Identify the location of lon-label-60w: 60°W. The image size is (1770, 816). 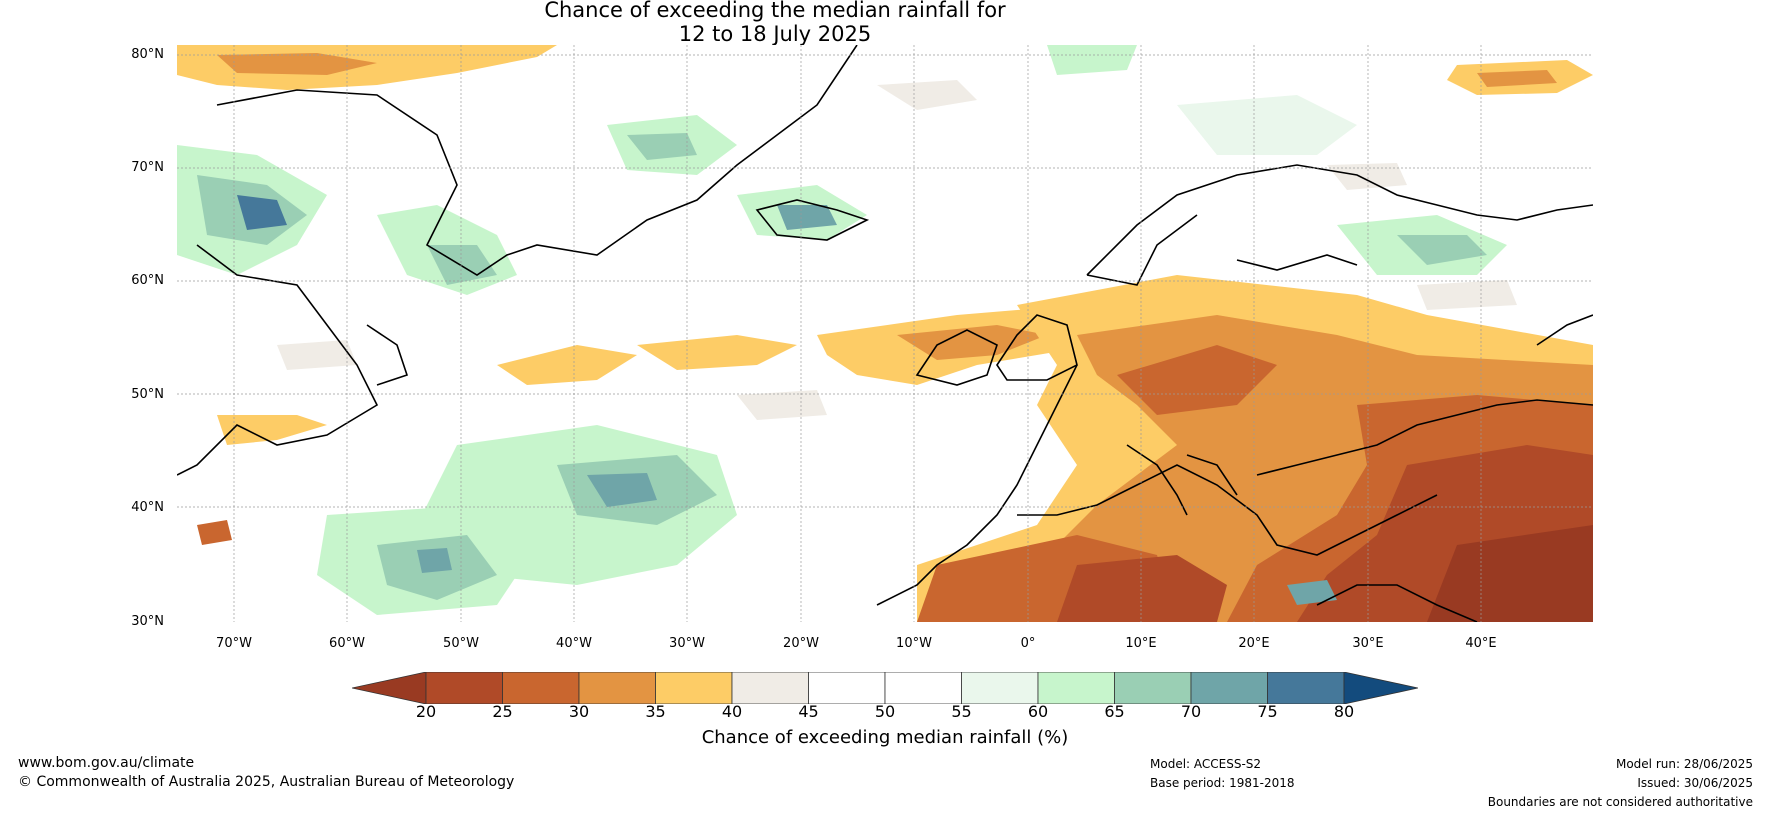
(347, 643).